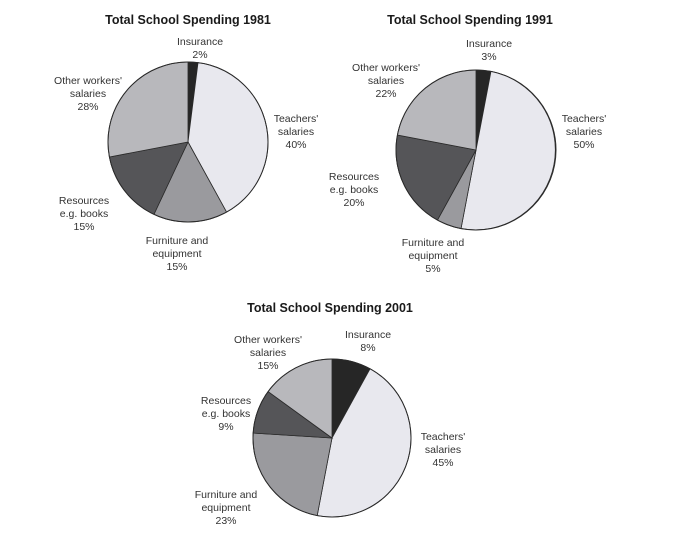  What do you see at coordinates (330, 308) in the screenshot?
I see `chart-title-2001: Total School Spending 2001` at bounding box center [330, 308].